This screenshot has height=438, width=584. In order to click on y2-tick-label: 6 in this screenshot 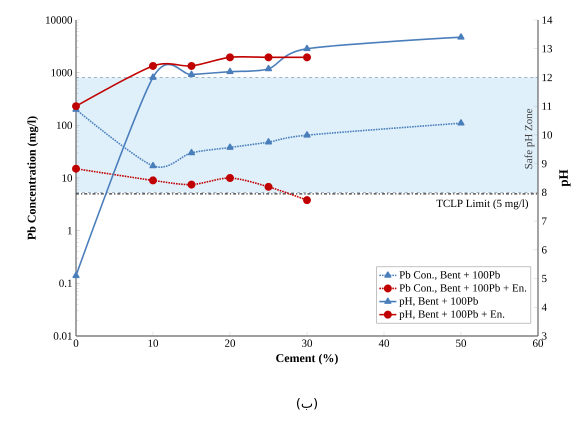, I will do `click(544, 250)`.